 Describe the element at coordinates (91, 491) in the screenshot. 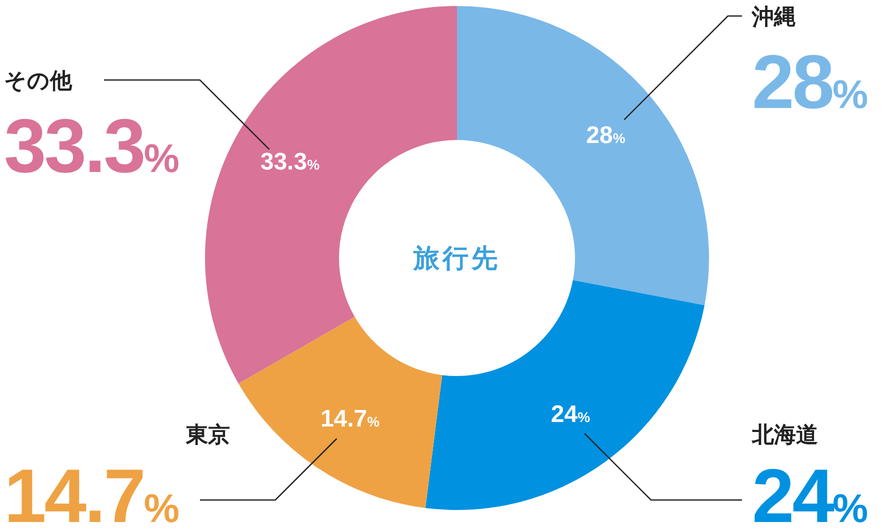

I see `text: 14.7%` at that location.